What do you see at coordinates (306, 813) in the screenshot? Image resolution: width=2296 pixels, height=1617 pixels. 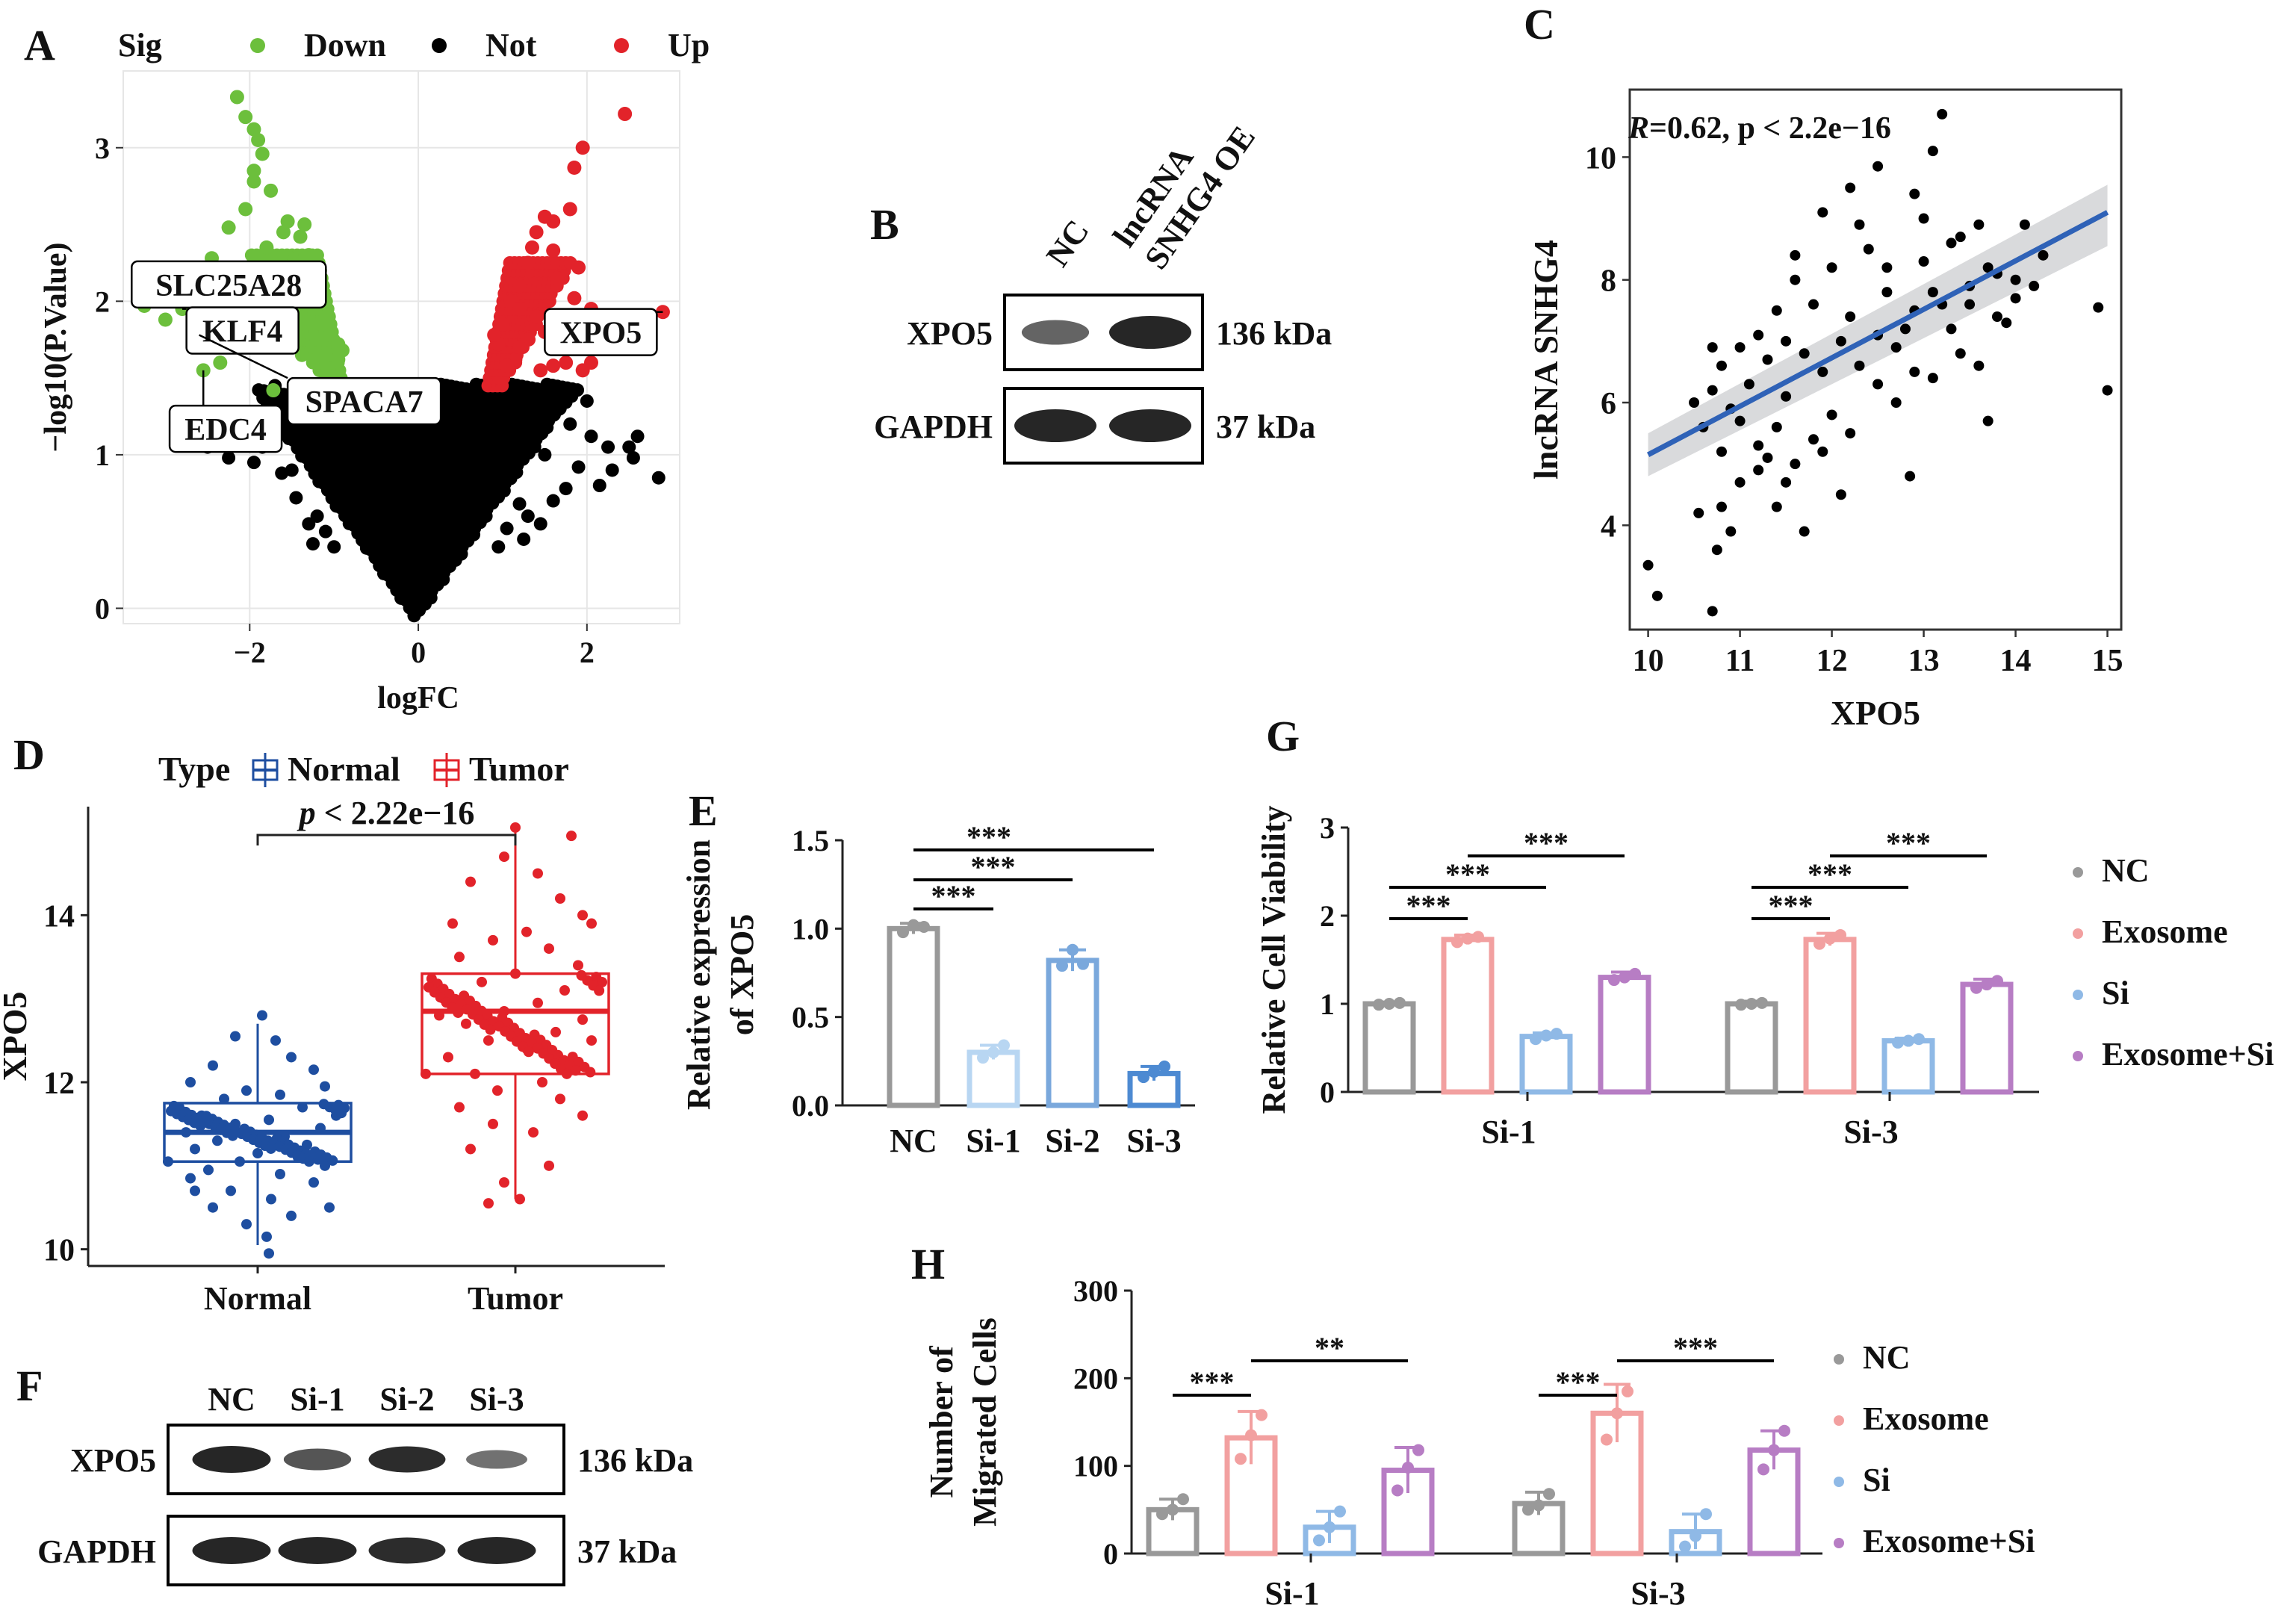 I see `p-italic: p` at bounding box center [306, 813].